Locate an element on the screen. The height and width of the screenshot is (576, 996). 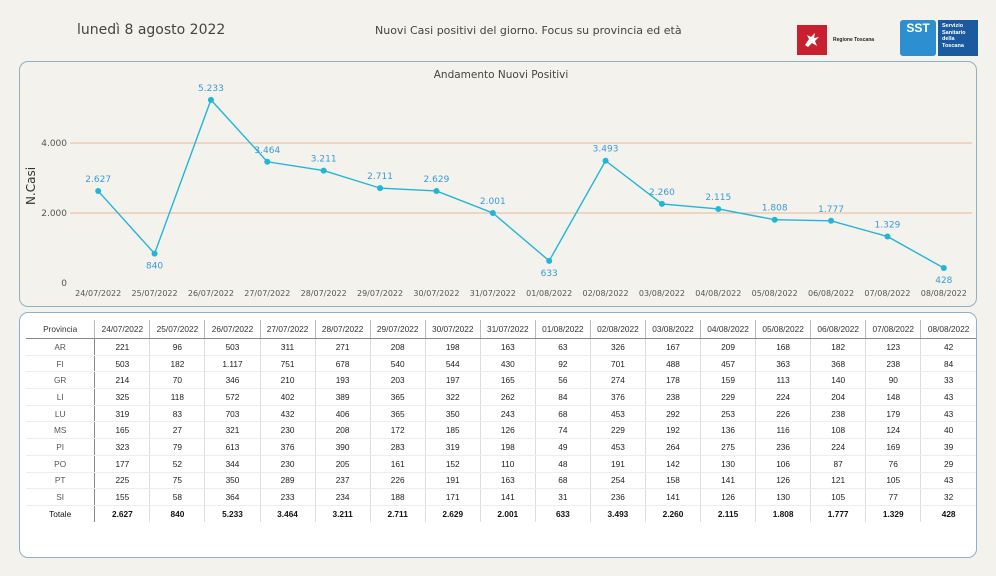
x-tick-label: 24/07/2022 is located at coordinates (98, 293).